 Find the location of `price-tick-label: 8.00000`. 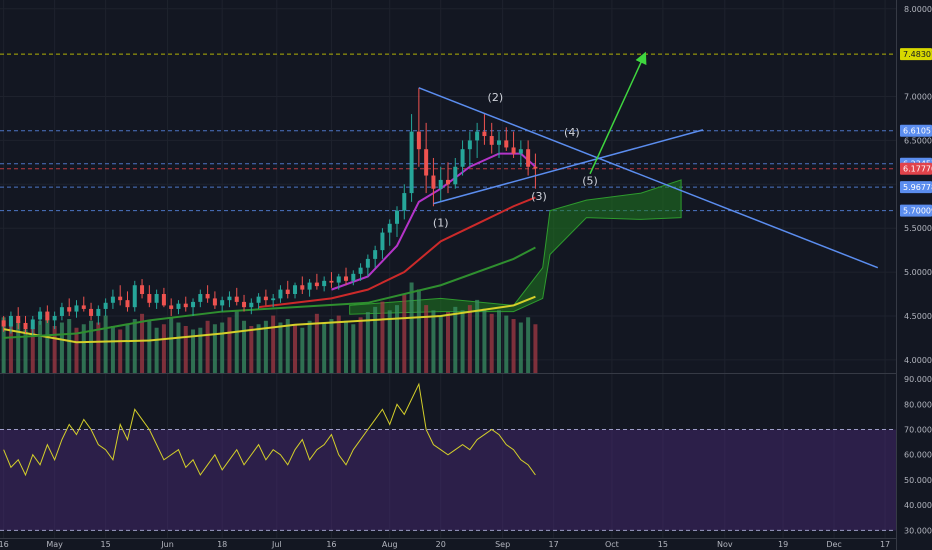

price-tick-label: 8.00000 is located at coordinates (918, 9).